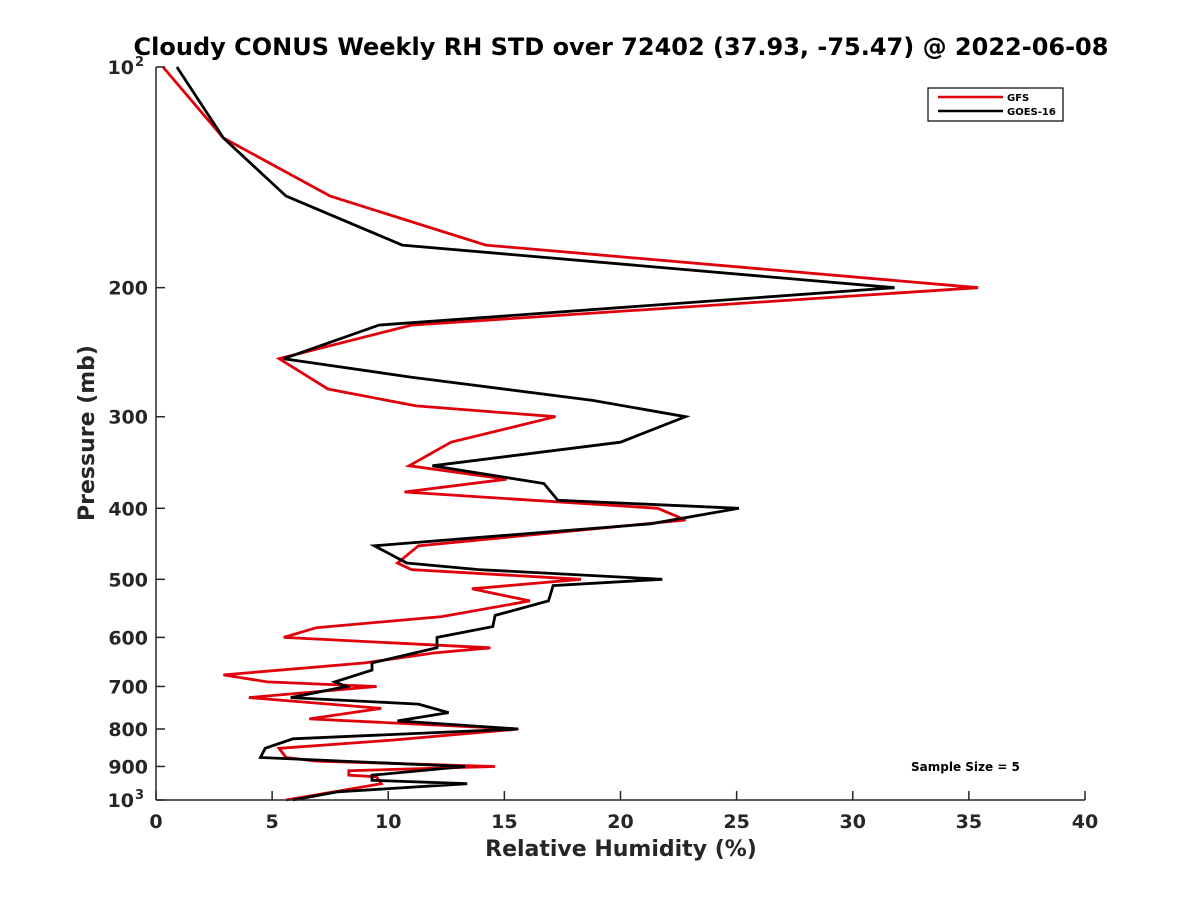  Describe the element at coordinates (969, 822) in the screenshot. I see `x-tick-label: 35` at that location.